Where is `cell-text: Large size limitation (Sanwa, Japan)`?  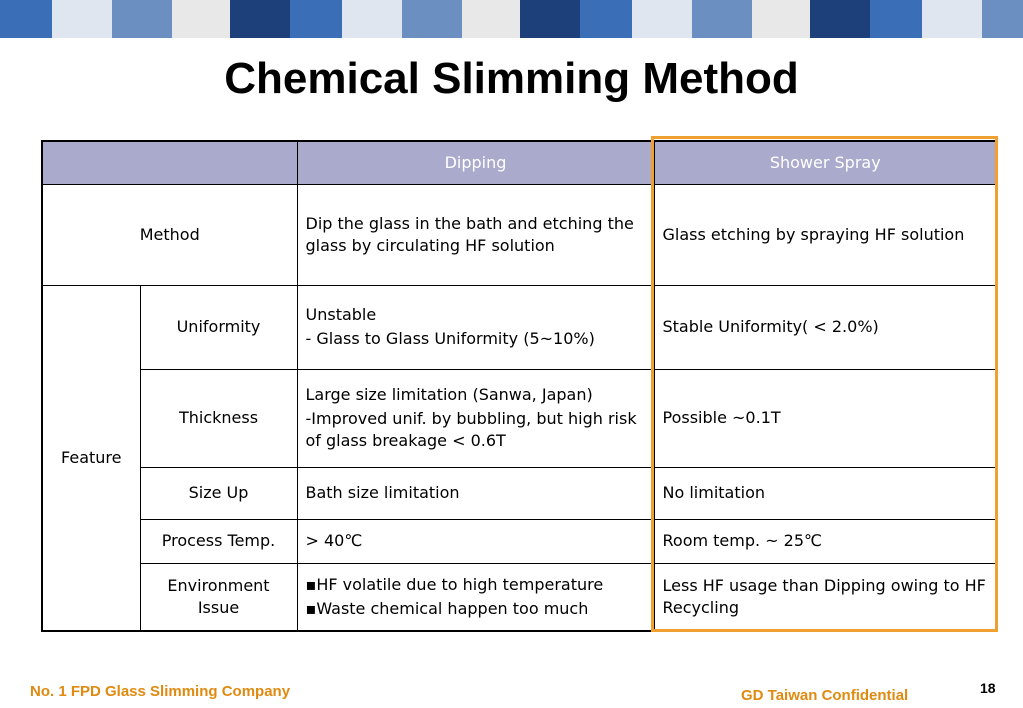 cell-text: Large size limitation (Sanwa, Japan) is located at coordinates (449, 394).